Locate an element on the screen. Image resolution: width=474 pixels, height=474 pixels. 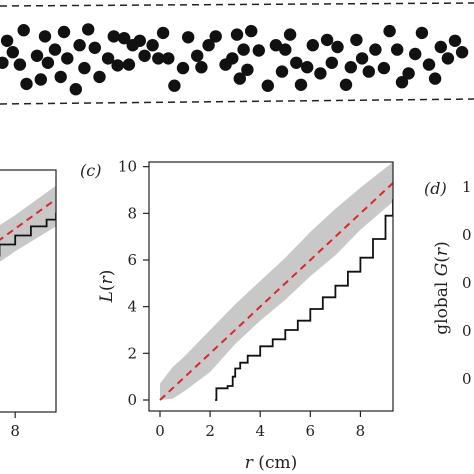
panel-b-x-ticks: 8 is located at coordinates (15, 426).